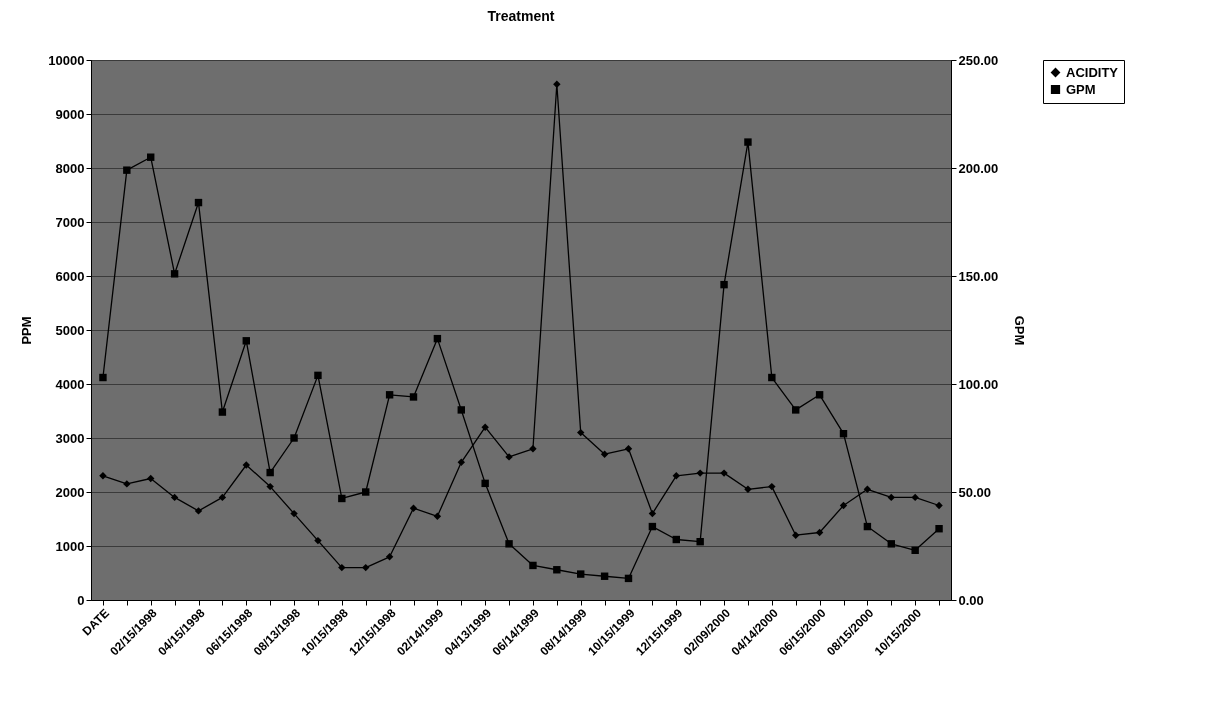 The width and height of the screenshot is (1208, 701). I want to click on y-tick-label: 6000, so click(70, 276).